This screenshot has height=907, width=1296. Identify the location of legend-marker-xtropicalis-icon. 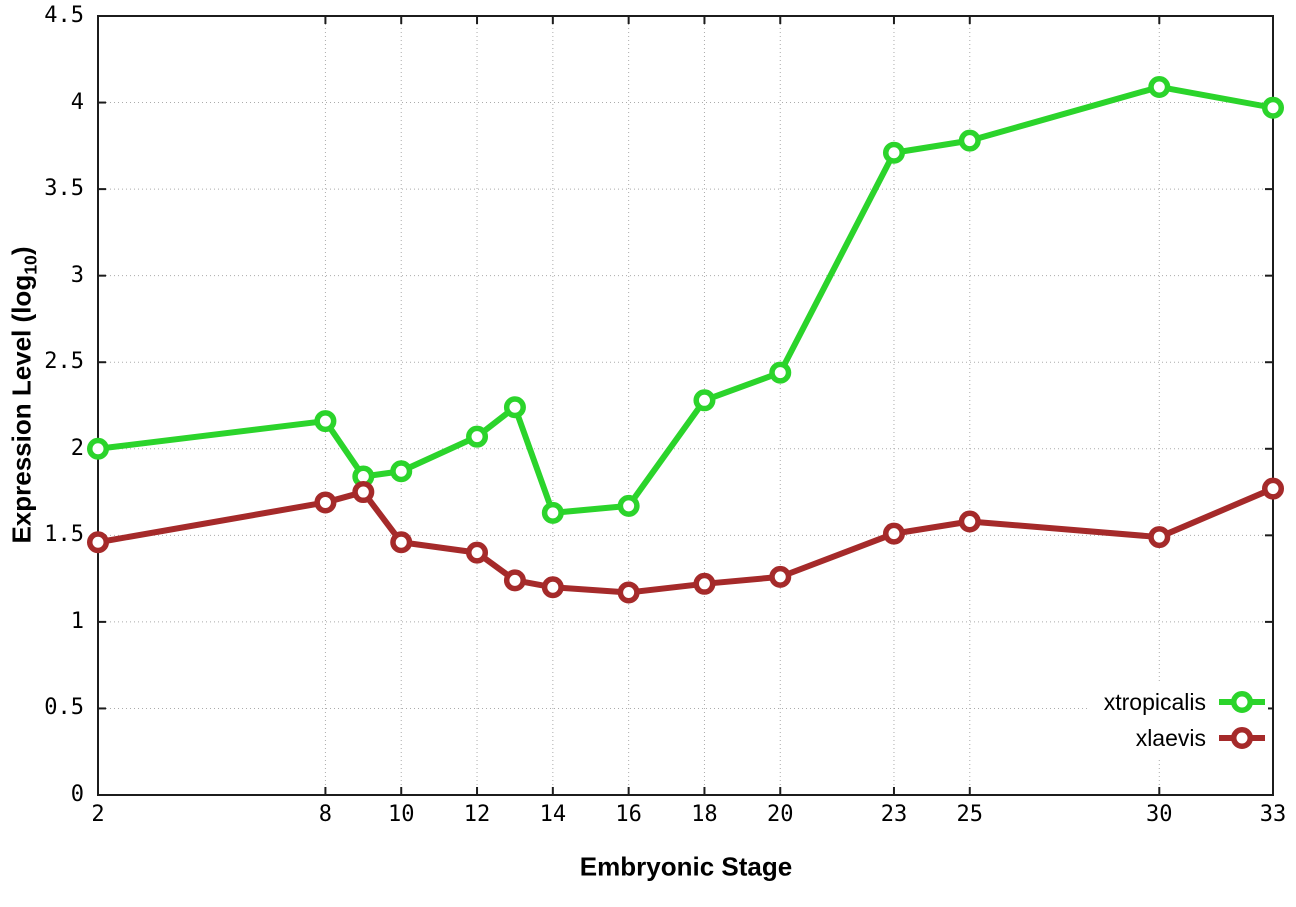
(1242, 702).